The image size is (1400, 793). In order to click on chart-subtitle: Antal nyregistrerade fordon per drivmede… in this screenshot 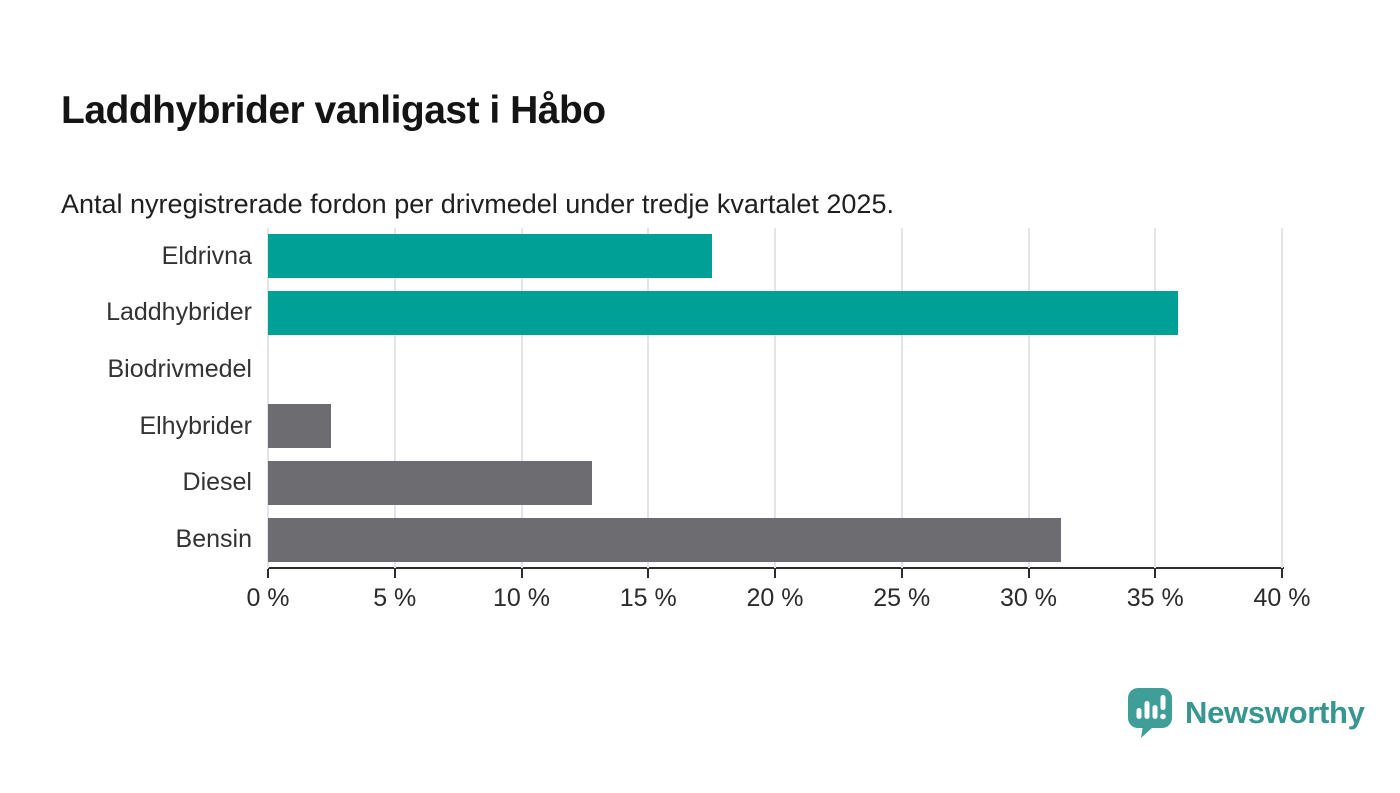, I will do `click(477, 204)`.